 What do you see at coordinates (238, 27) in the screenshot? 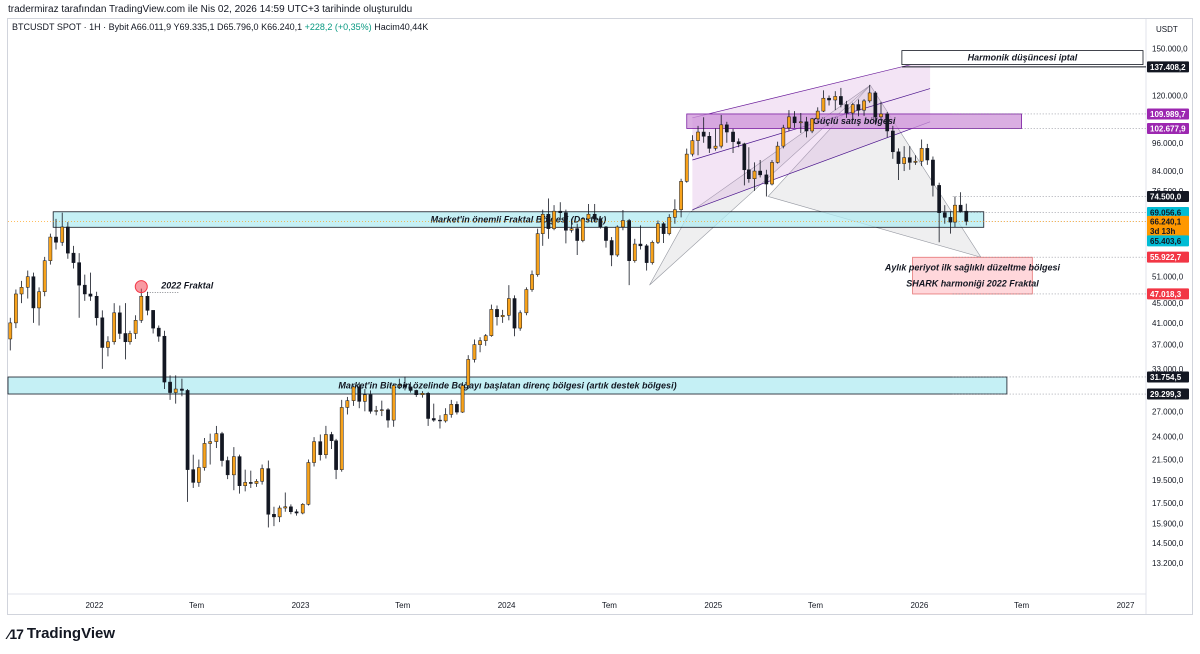
I see `ohlc-low: D65.796,0` at bounding box center [238, 27].